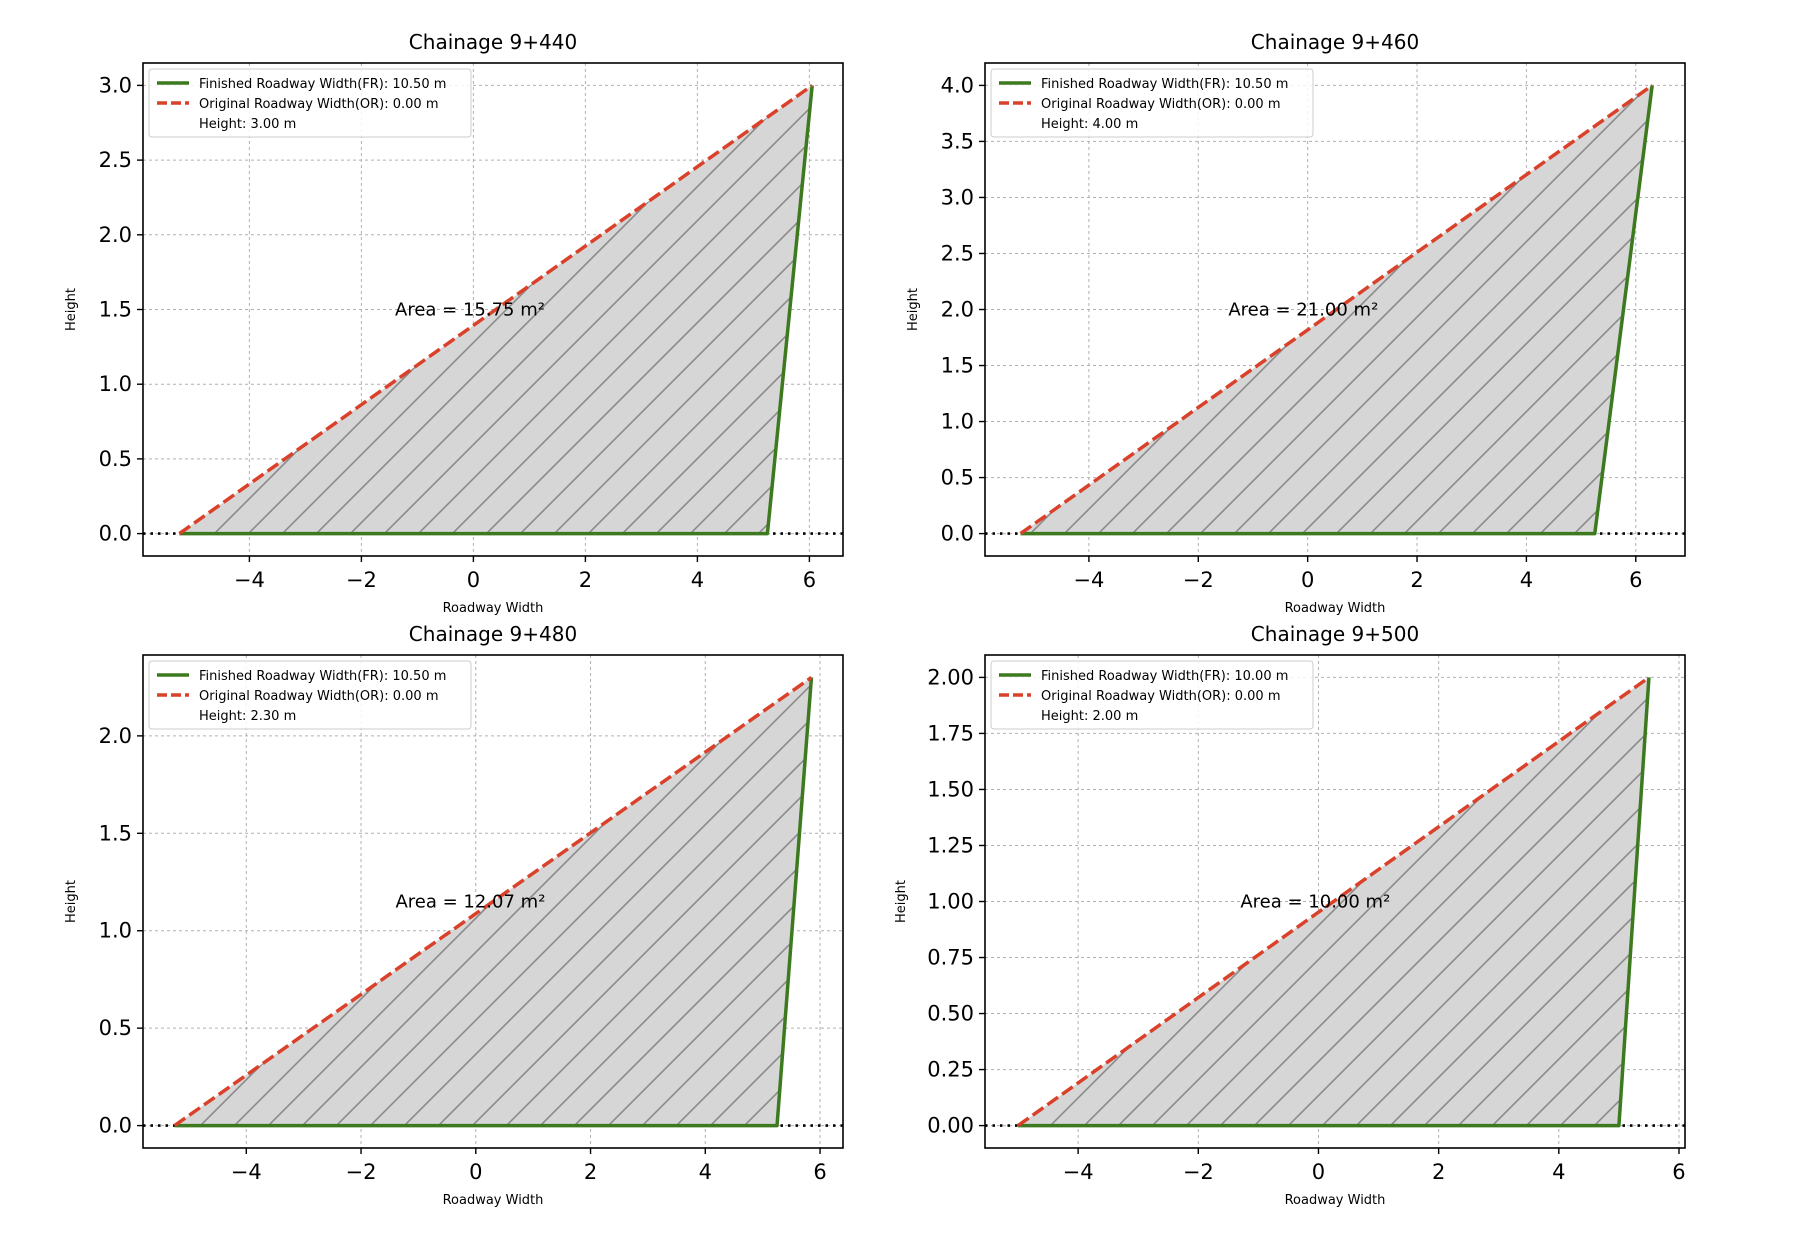 The height and width of the screenshot is (1236, 1802). I want to click on y-tick-label: 1.75, so click(950, 733).